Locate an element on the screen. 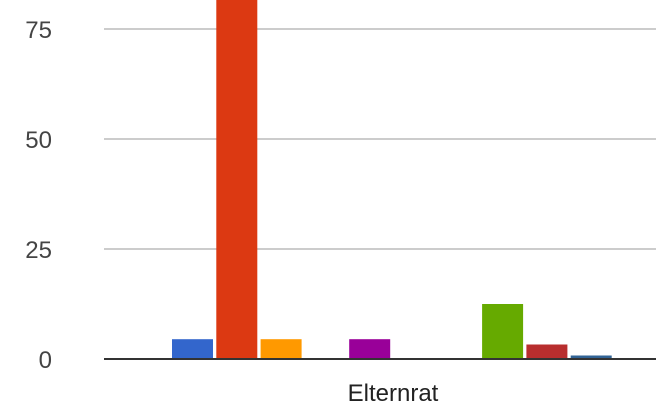 The image size is (656, 411). y-tick-label: 75 is located at coordinates (38, 30).